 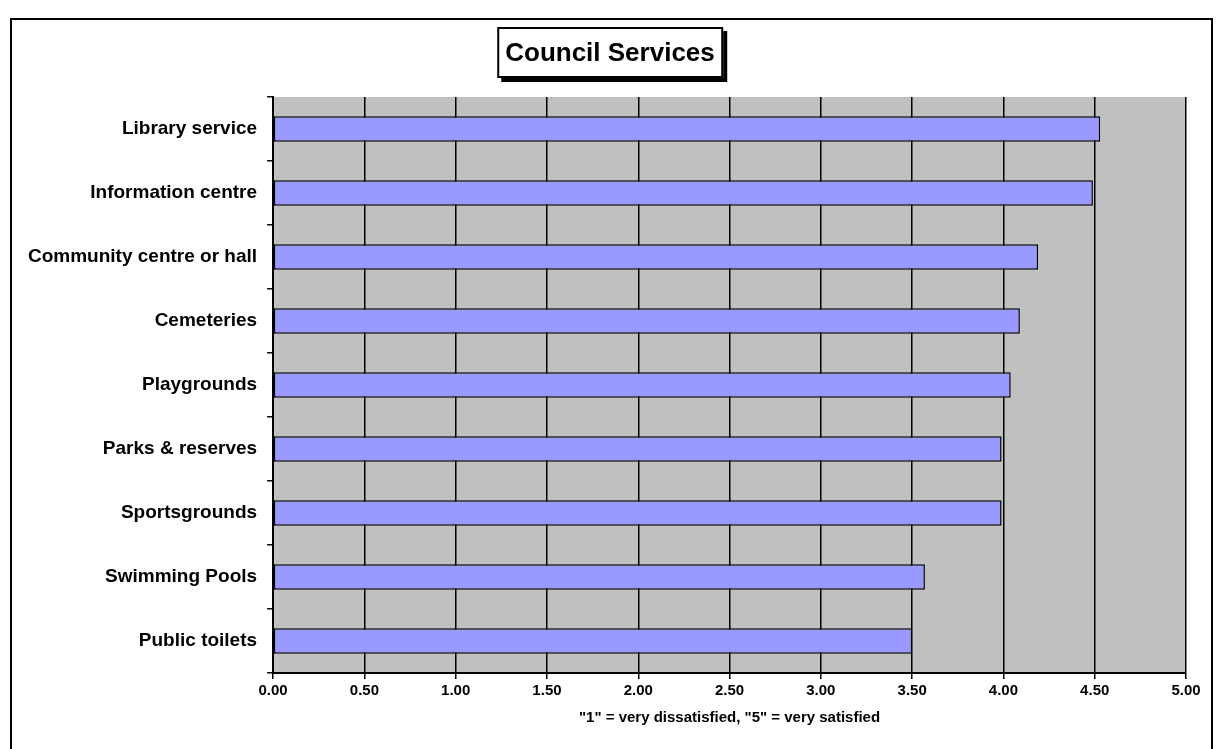 What do you see at coordinates (1095, 690) in the screenshot?
I see `x-tick-label: 4.50` at bounding box center [1095, 690].